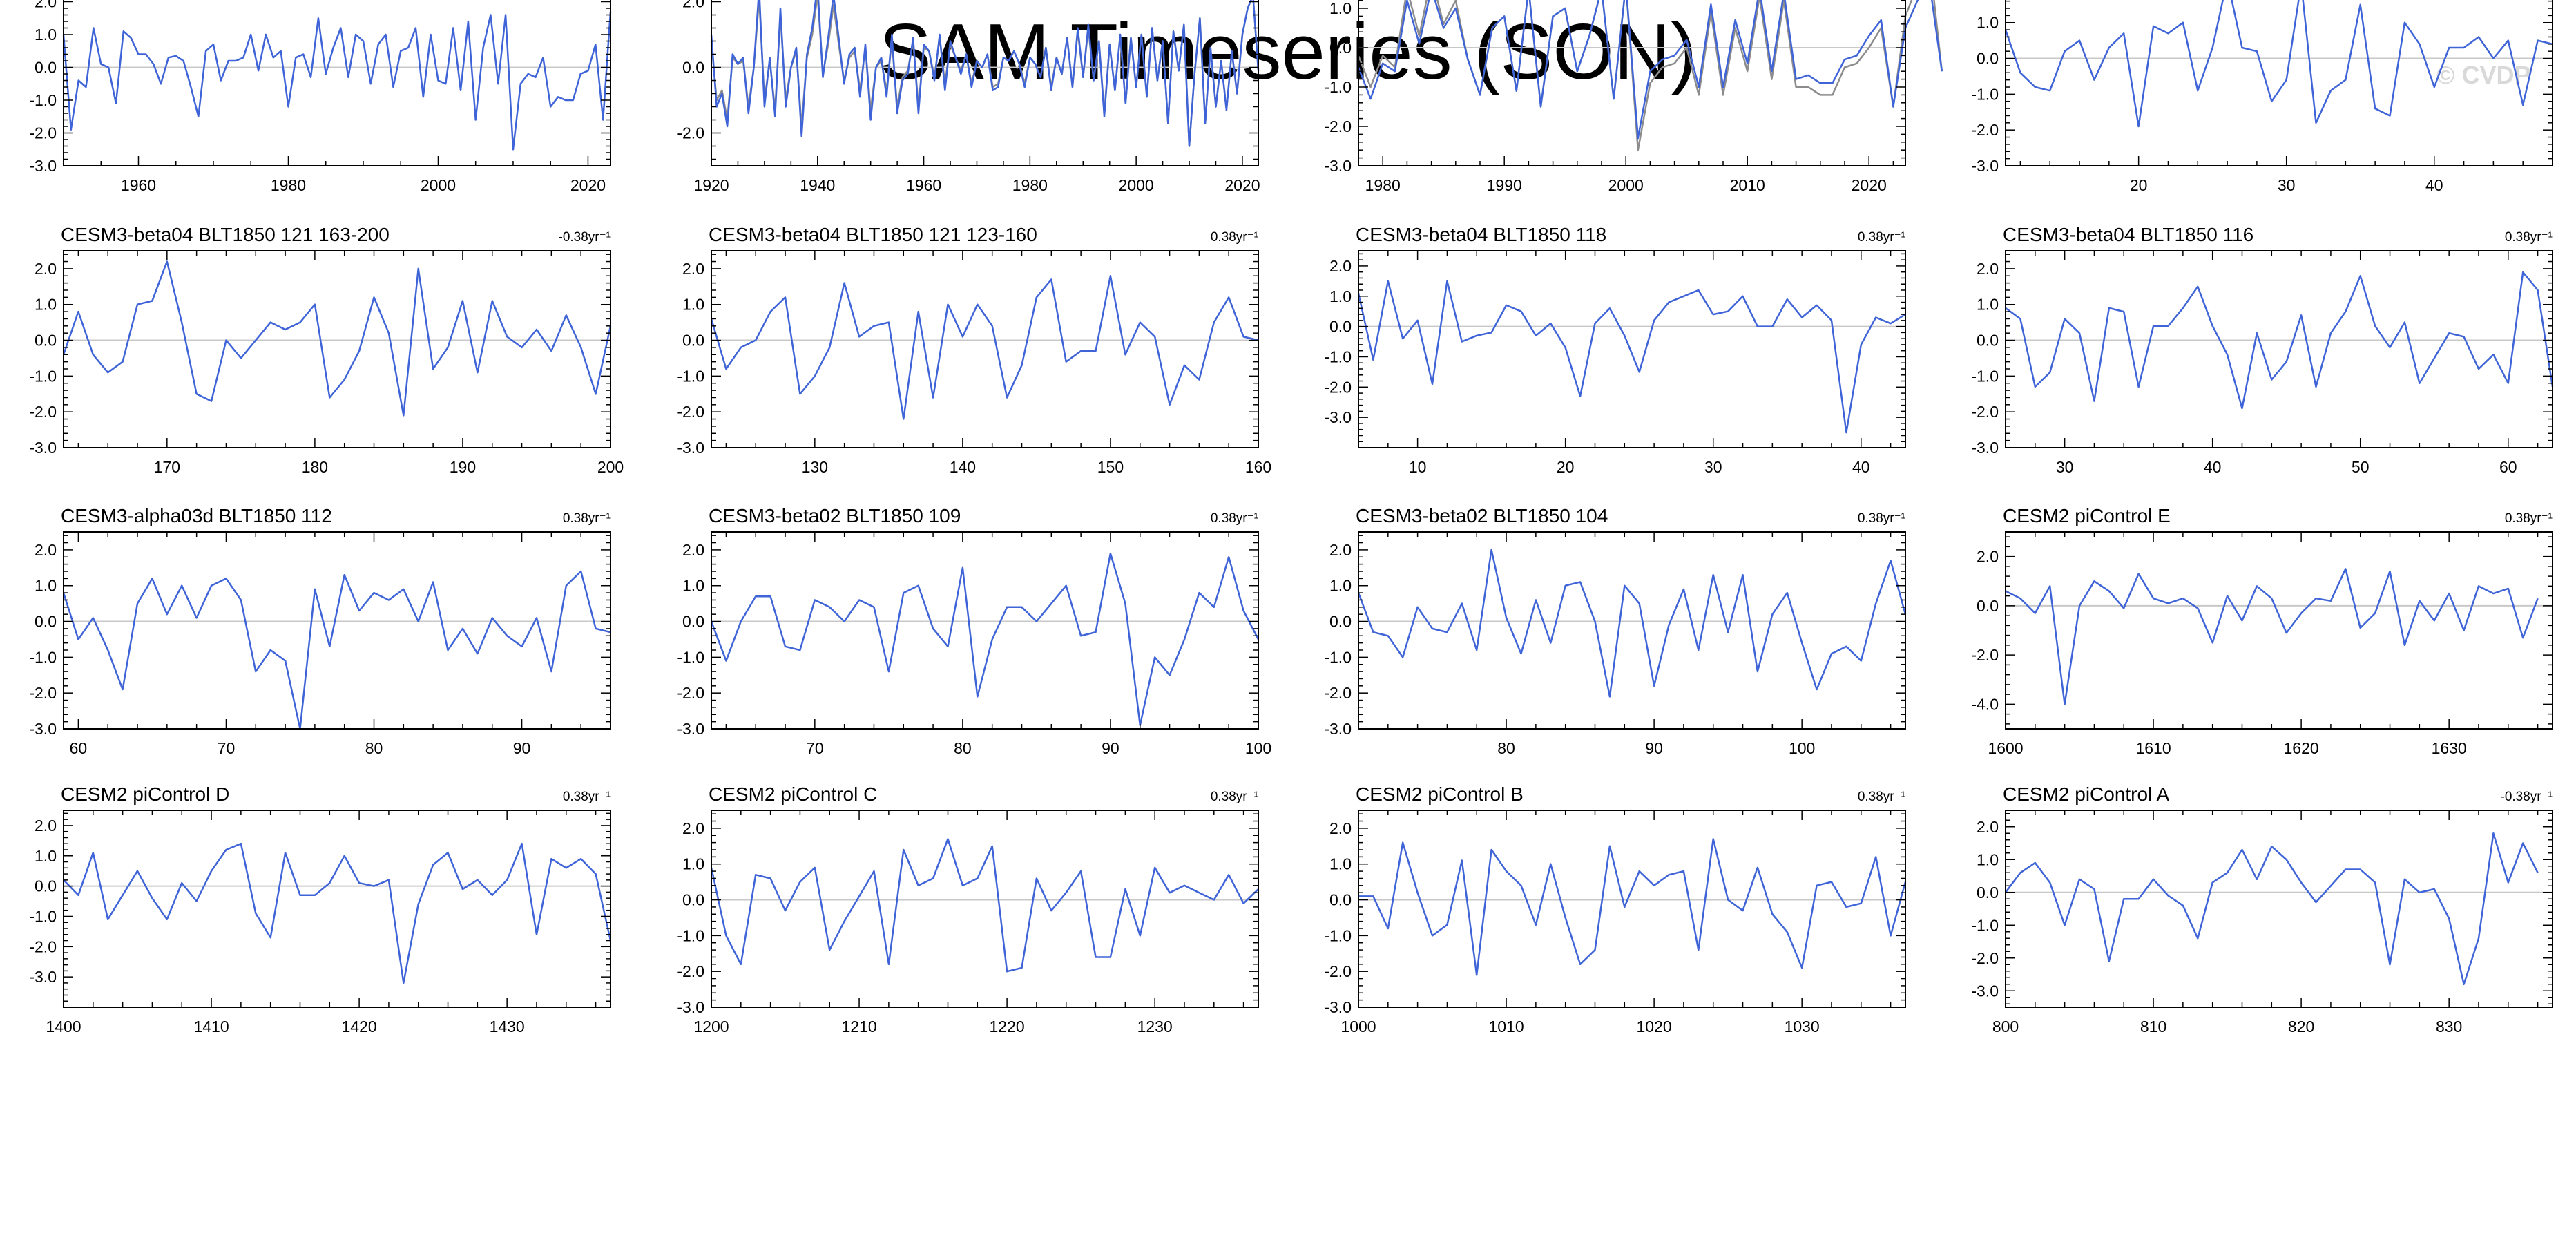 This screenshot has height=1258, width=2576. What do you see at coordinates (2361, 467) in the screenshot?
I see `x-tick-label: 50` at bounding box center [2361, 467].